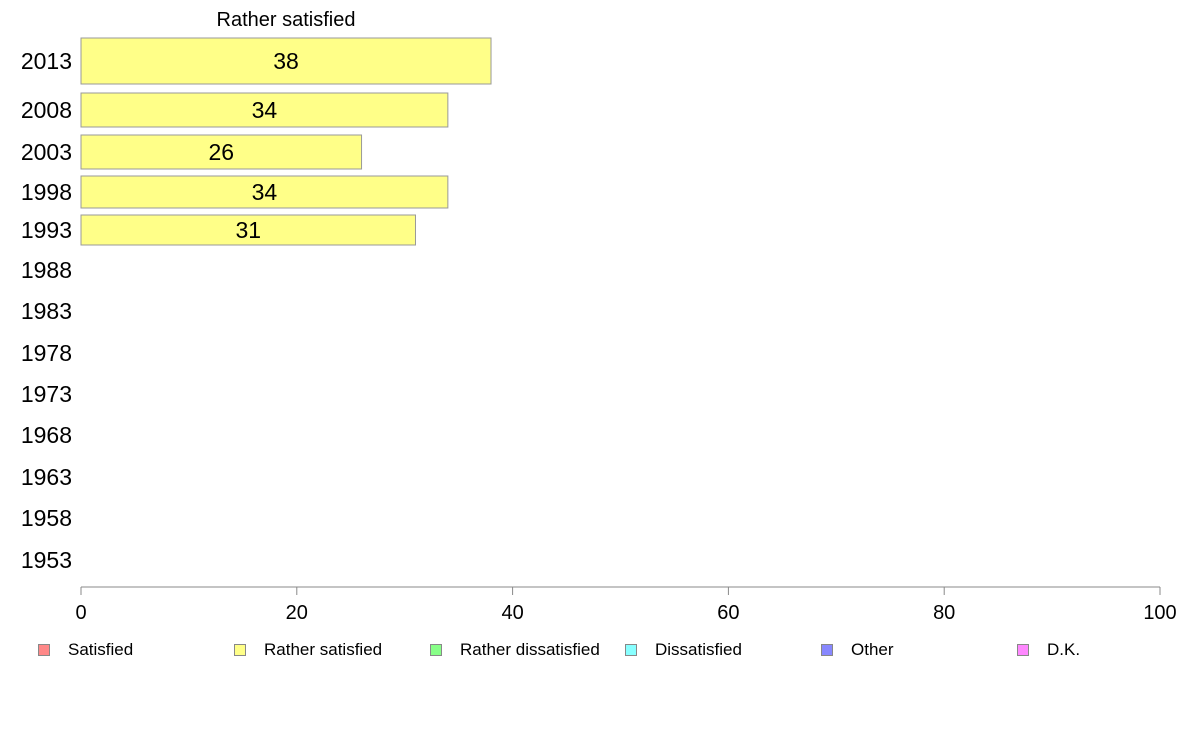 This screenshot has height=736, width=1188. What do you see at coordinates (46, 192) in the screenshot?
I see `y-tick-label: 1998` at bounding box center [46, 192].